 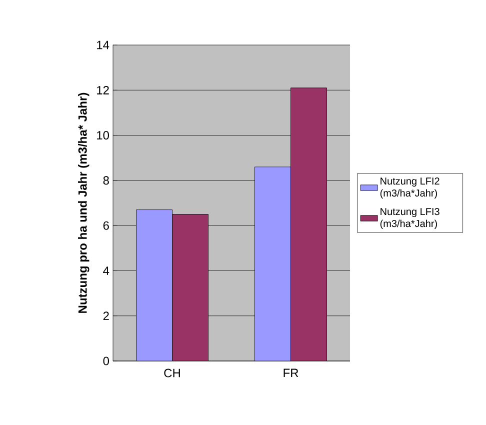 What do you see at coordinates (172, 373) in the screenshot?
I see `x-tick-label: CH` at bounding box center [172, 373].